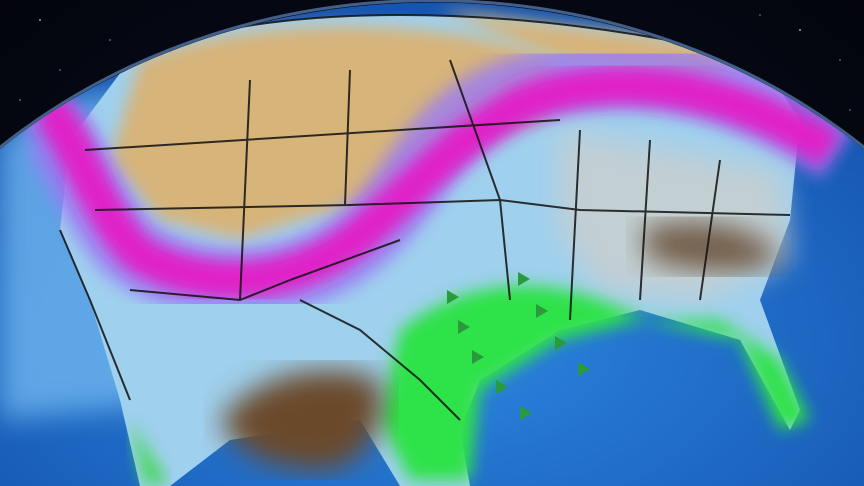 This screenshot has height=486, width=864. What do you see at coordinates (301, 420) in the screenshot?
I see `brown-region-mexico` at bounding box center [301, 420].